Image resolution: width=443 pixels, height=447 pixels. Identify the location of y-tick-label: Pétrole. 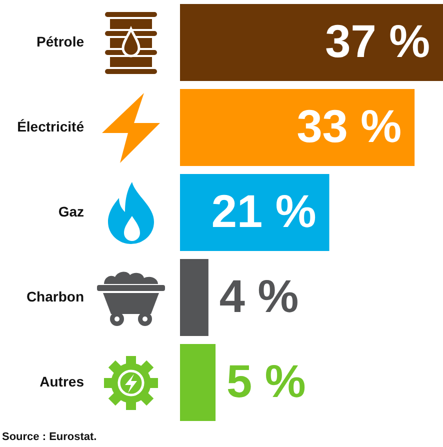
(60, 41).